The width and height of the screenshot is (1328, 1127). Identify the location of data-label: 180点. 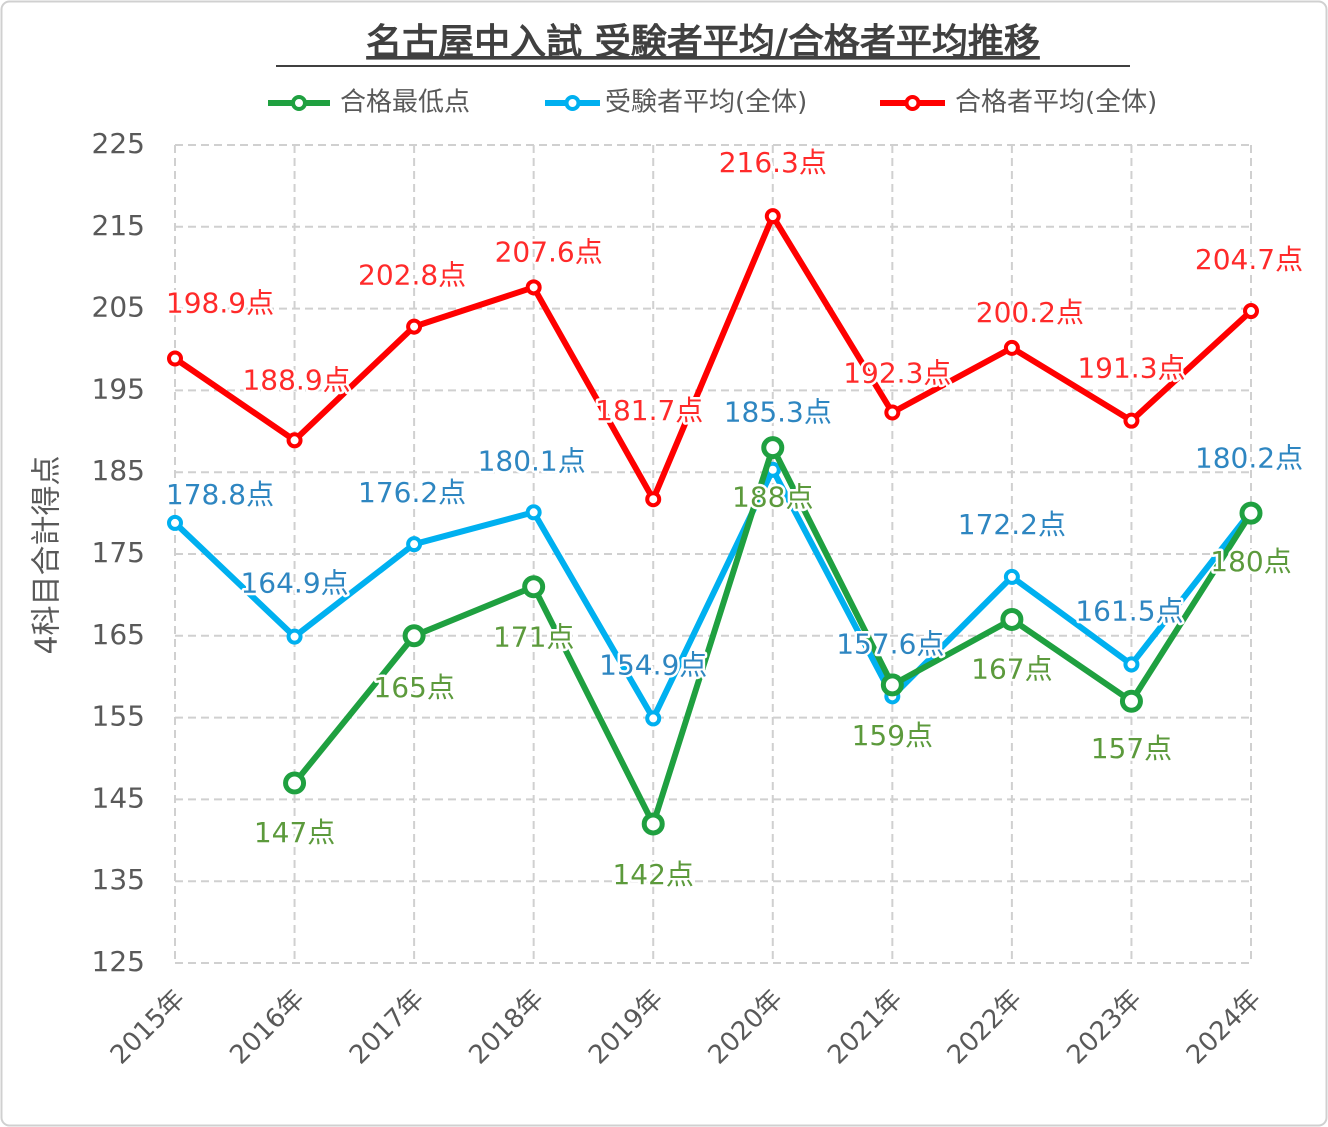
(1250, 561).